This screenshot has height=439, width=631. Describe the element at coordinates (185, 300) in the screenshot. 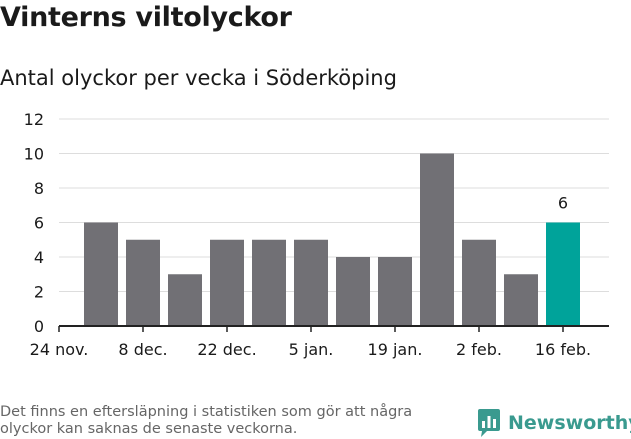

I see `bar-15-dec` at that location.